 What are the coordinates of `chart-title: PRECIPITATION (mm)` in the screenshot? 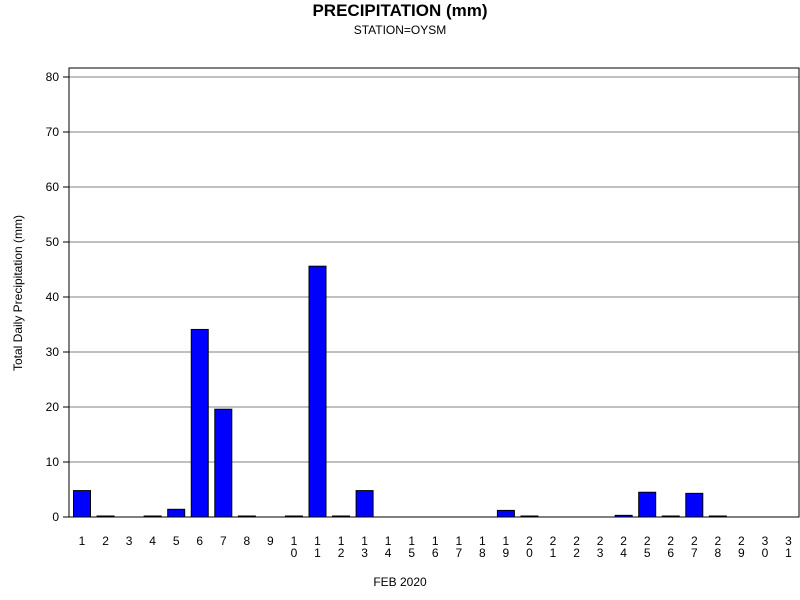 It's located at (400, 10).